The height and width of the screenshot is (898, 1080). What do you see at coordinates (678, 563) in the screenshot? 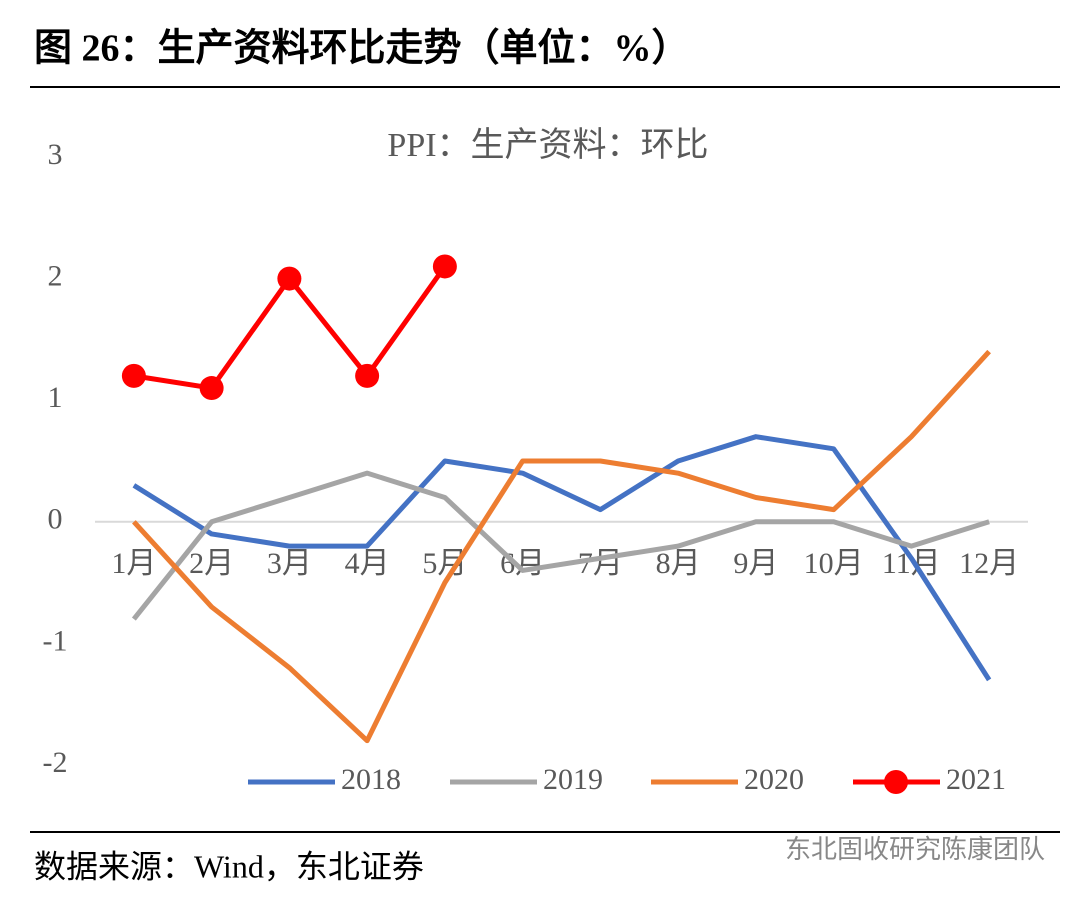
I see `x-tick-label: 8月` at bounding box center [678, 563].